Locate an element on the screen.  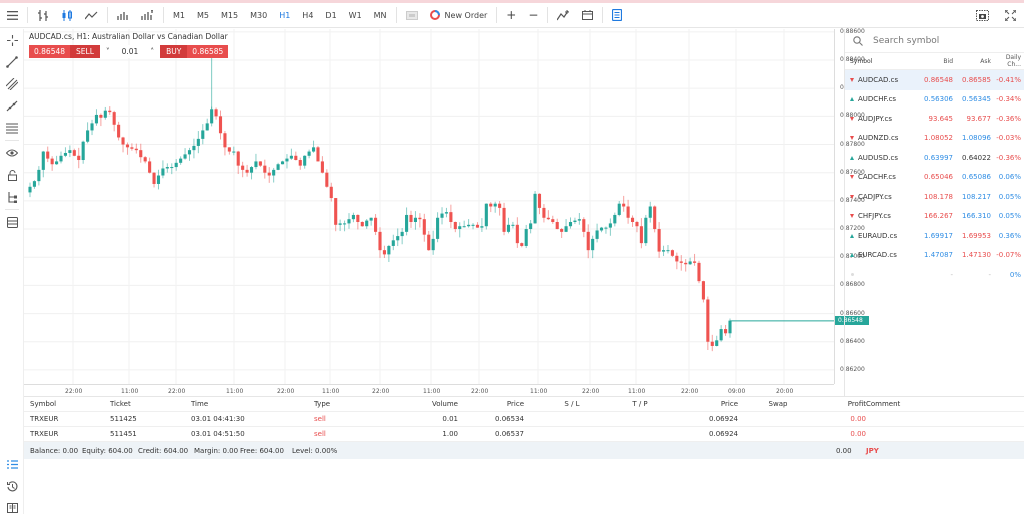
timeframe-h1: H1 is located at coordinates (285, 15).